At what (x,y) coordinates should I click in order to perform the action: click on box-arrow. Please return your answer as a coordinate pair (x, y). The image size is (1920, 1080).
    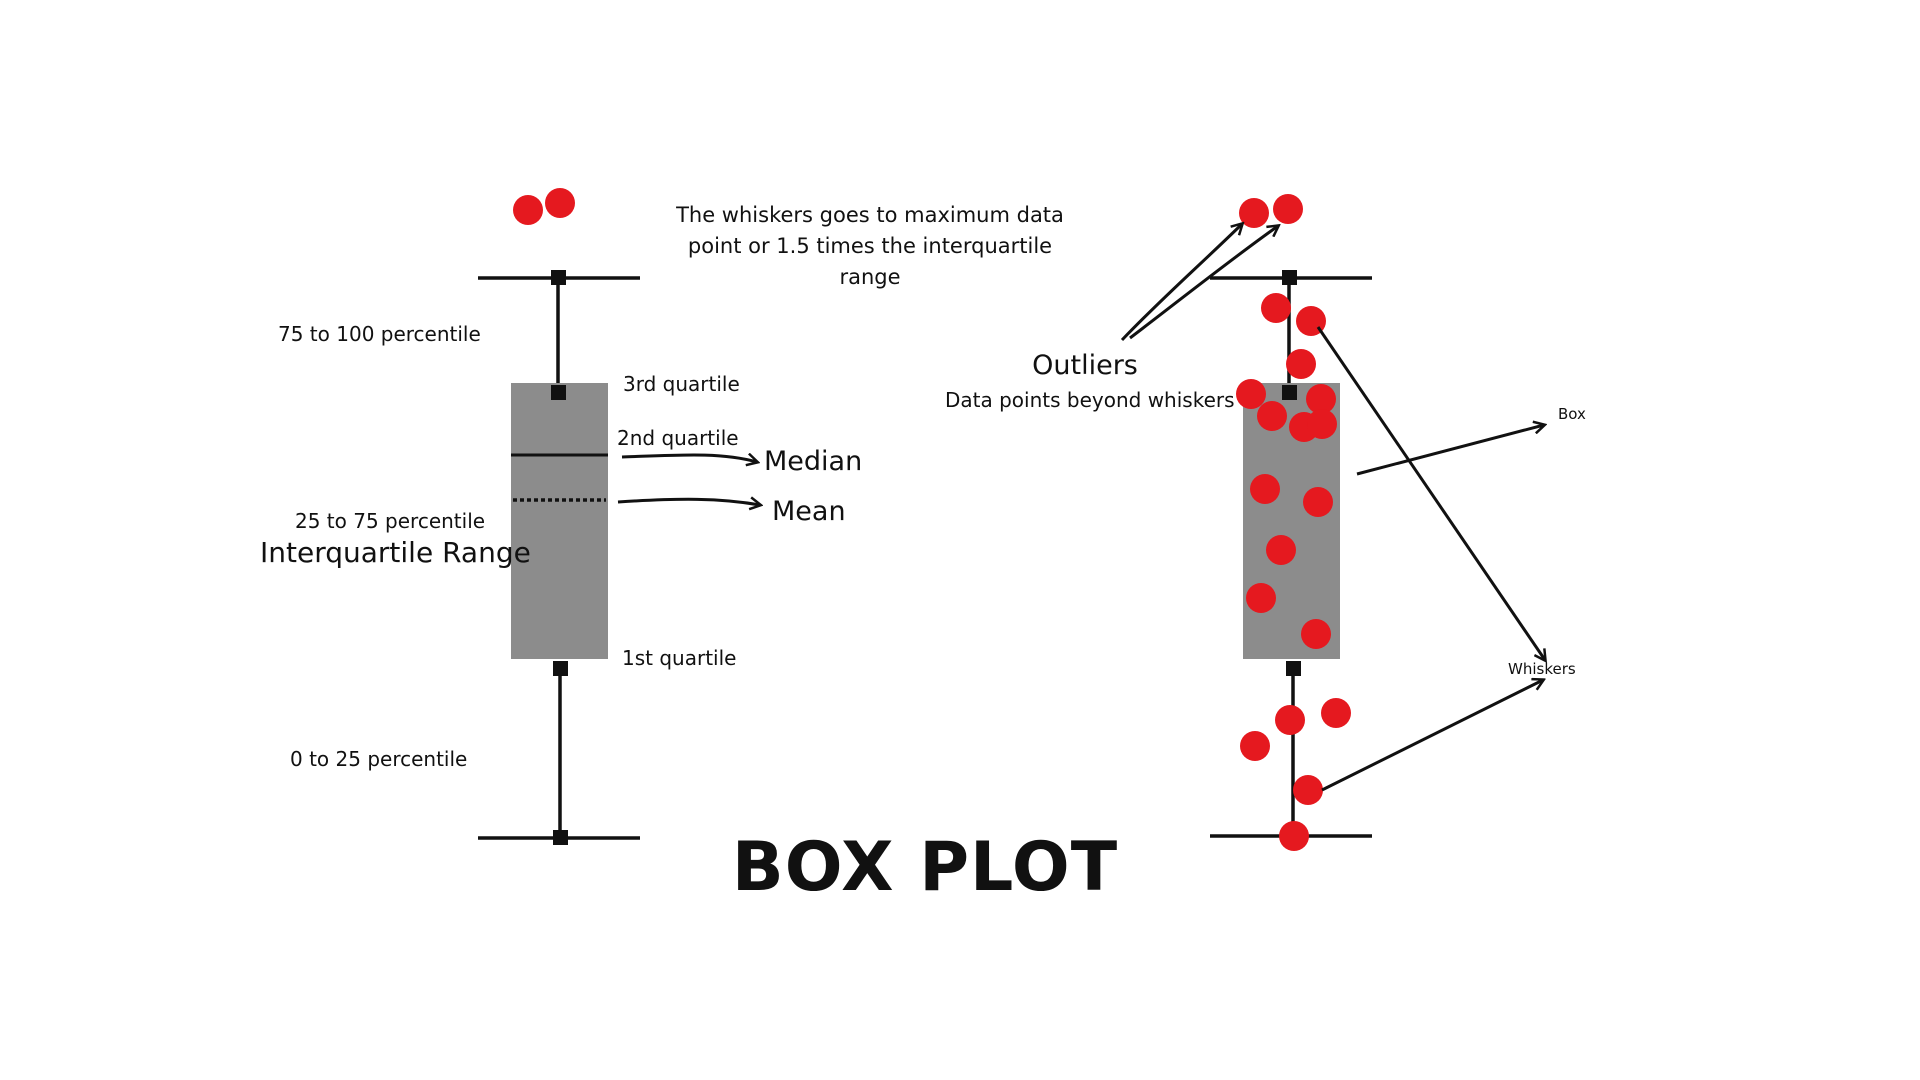
    Looking at the image, I should click on (1450, 450).